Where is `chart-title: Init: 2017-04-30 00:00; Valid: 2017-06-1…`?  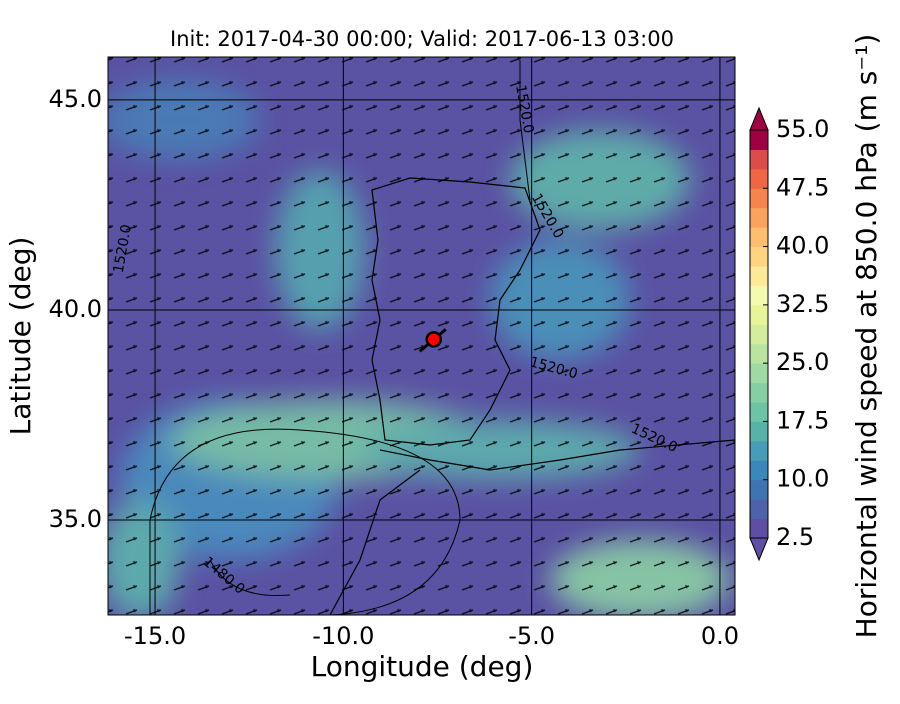 chart-title: Init: 2017-04-30 00:00; Valid: 2017-06-1… is located at coordinates (422, 39).